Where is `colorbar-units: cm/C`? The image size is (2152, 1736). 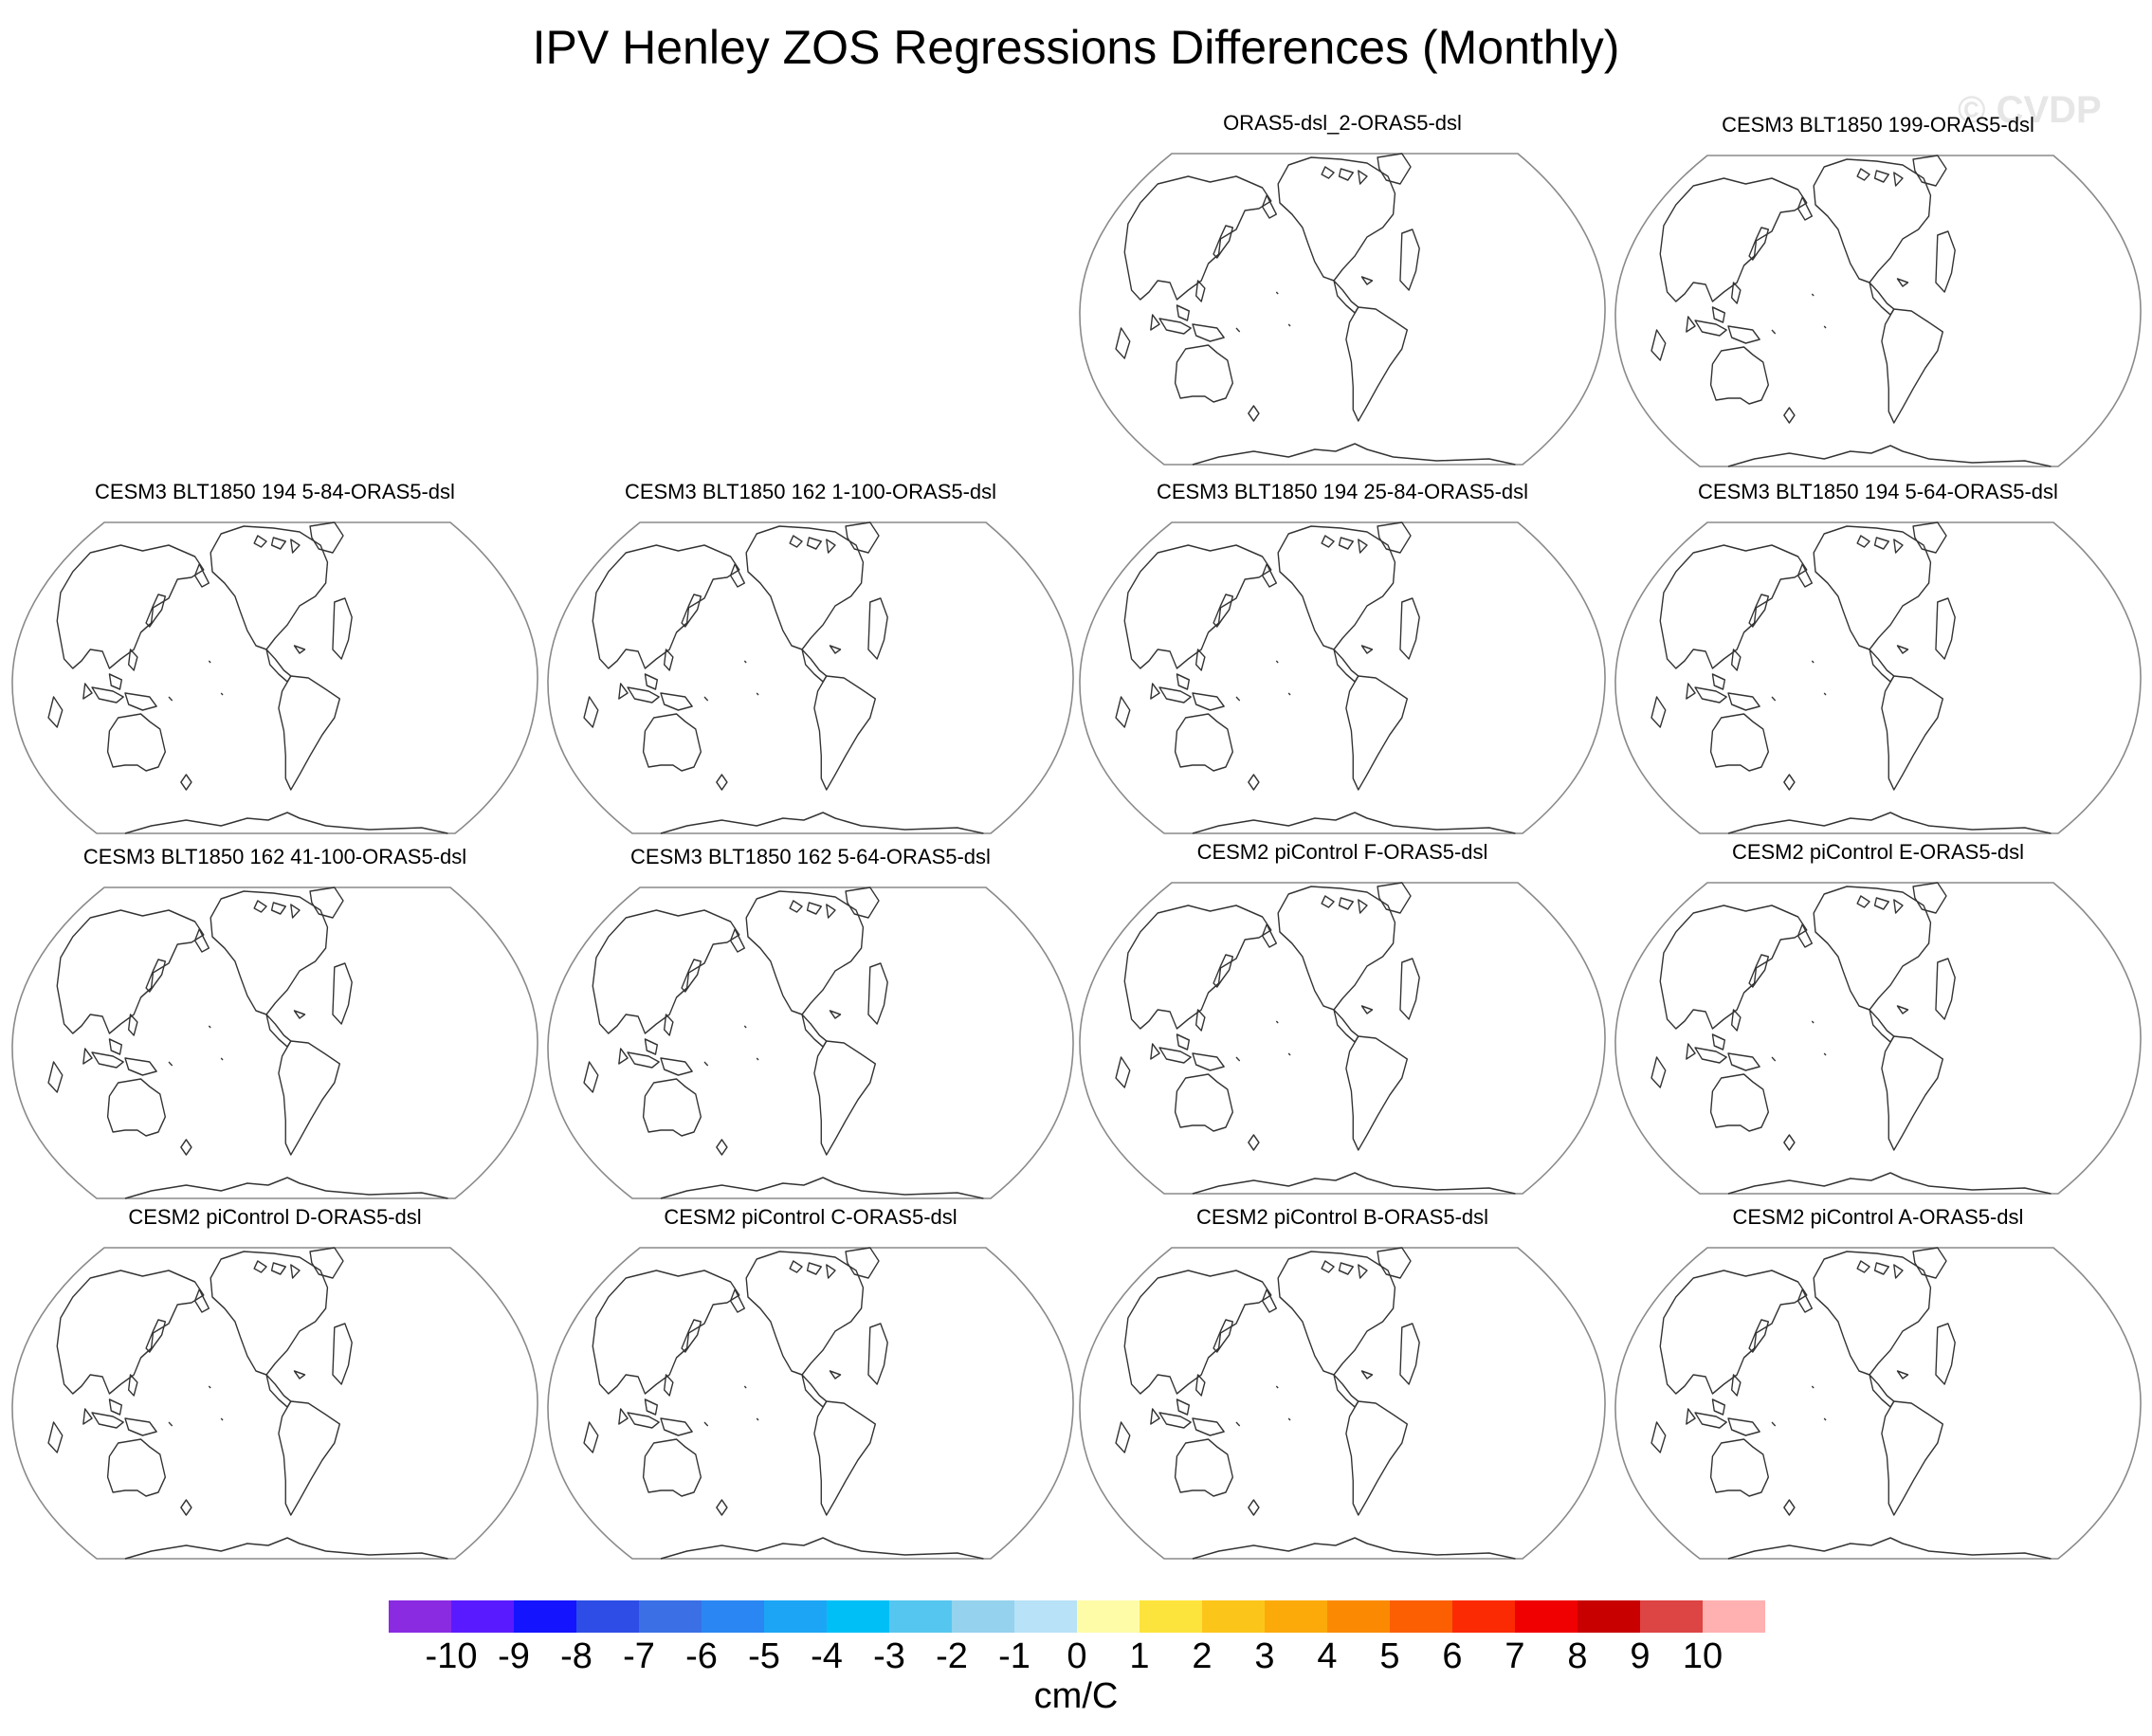
colorbar-units: cm/C is located at coordinates (1076, 1696).